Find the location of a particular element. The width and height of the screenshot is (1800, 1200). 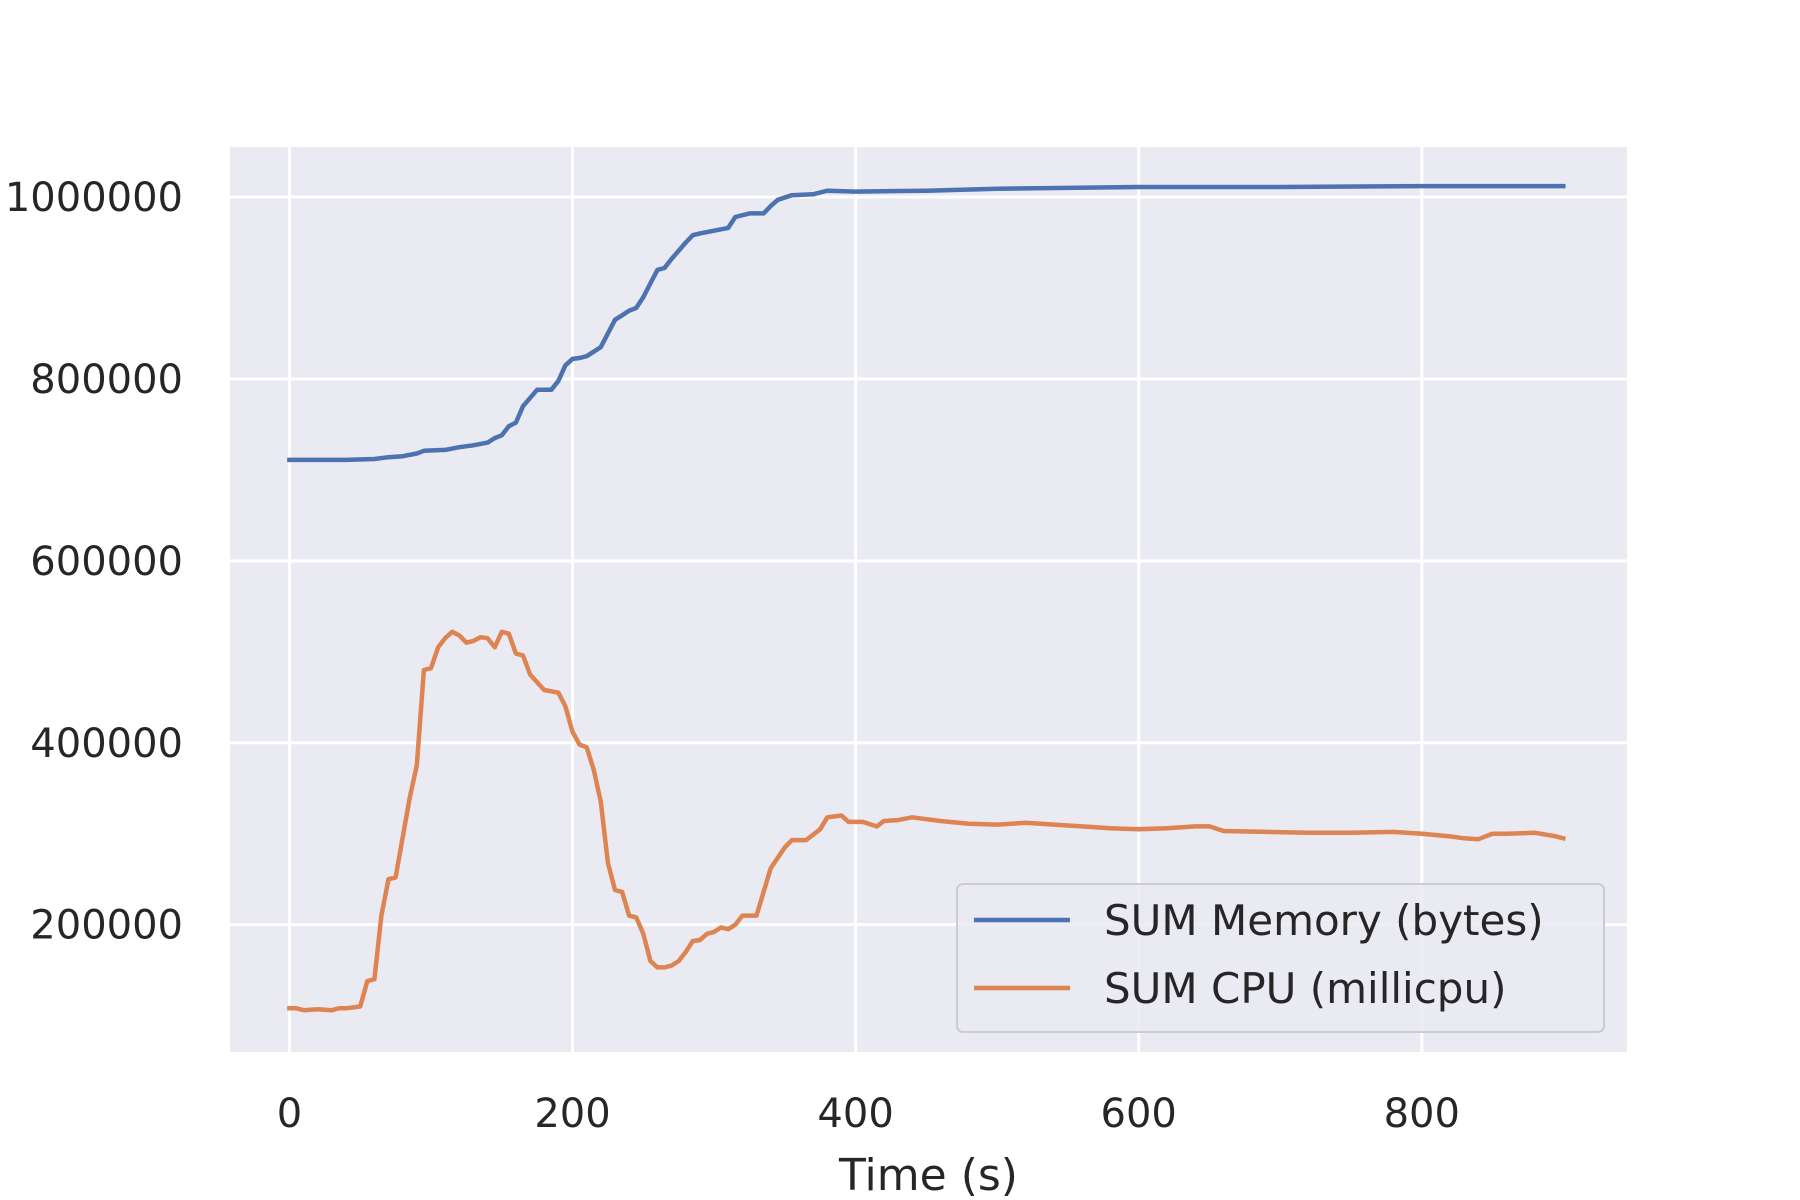

y-tick-label: 1000000 is located at coordinates (94, 198).